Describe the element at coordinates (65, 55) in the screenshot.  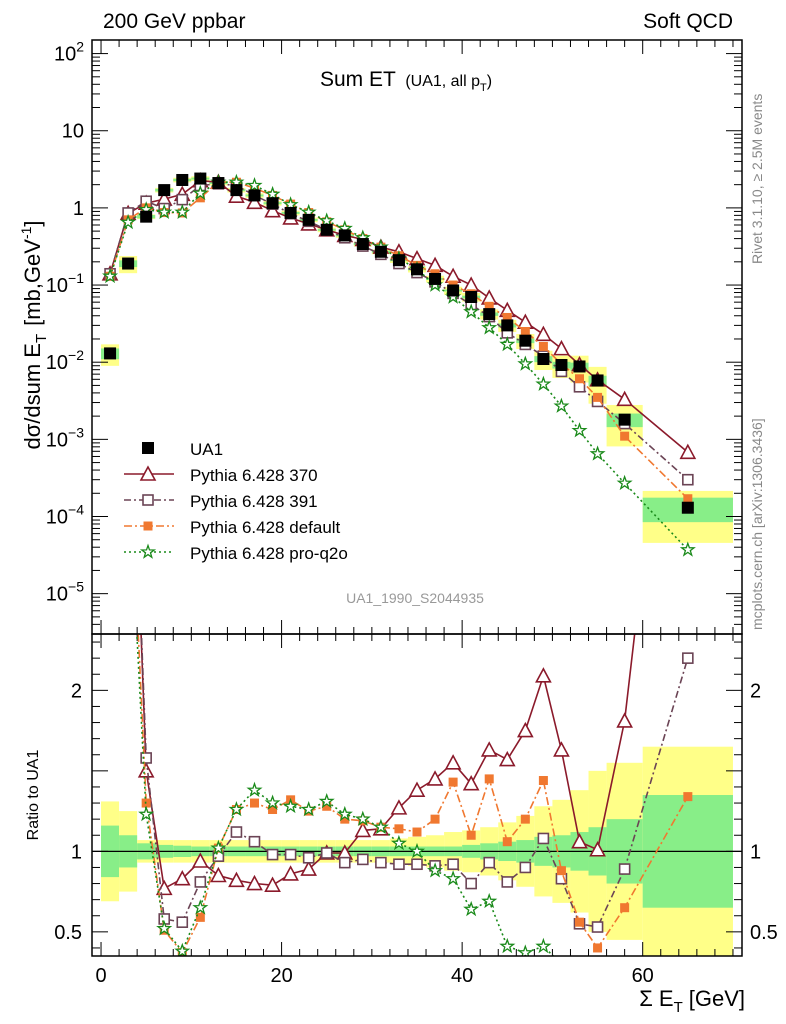
I see `y-tick-label-base-0: 10` at that location.